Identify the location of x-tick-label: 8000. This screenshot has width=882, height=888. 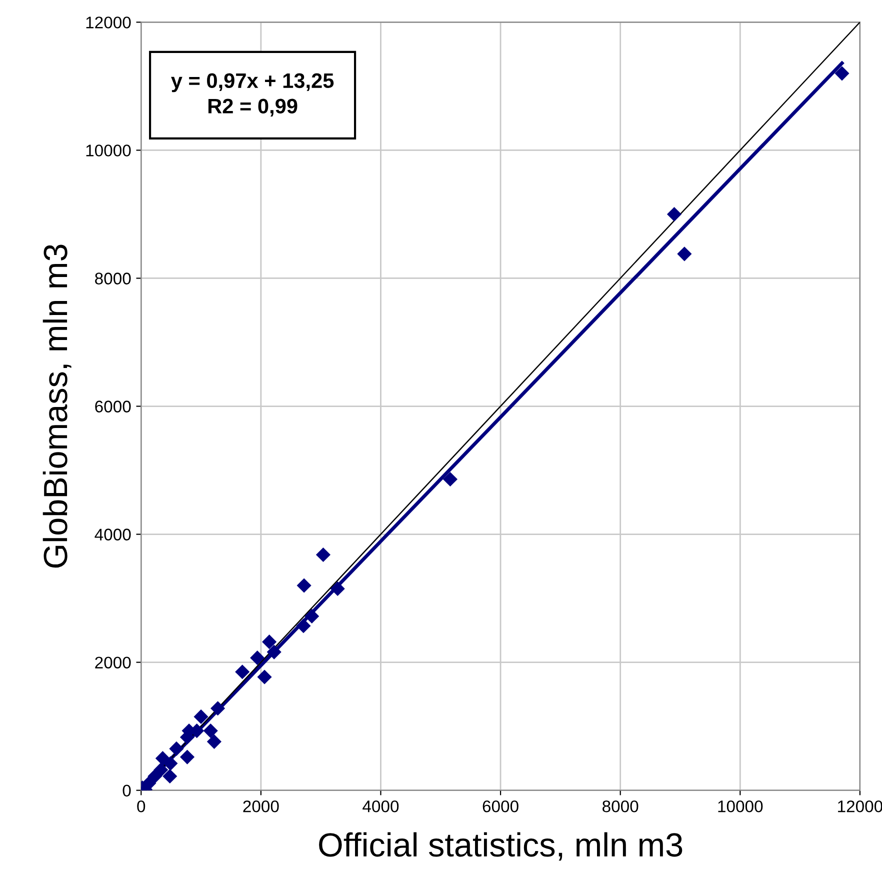
(620, 806).